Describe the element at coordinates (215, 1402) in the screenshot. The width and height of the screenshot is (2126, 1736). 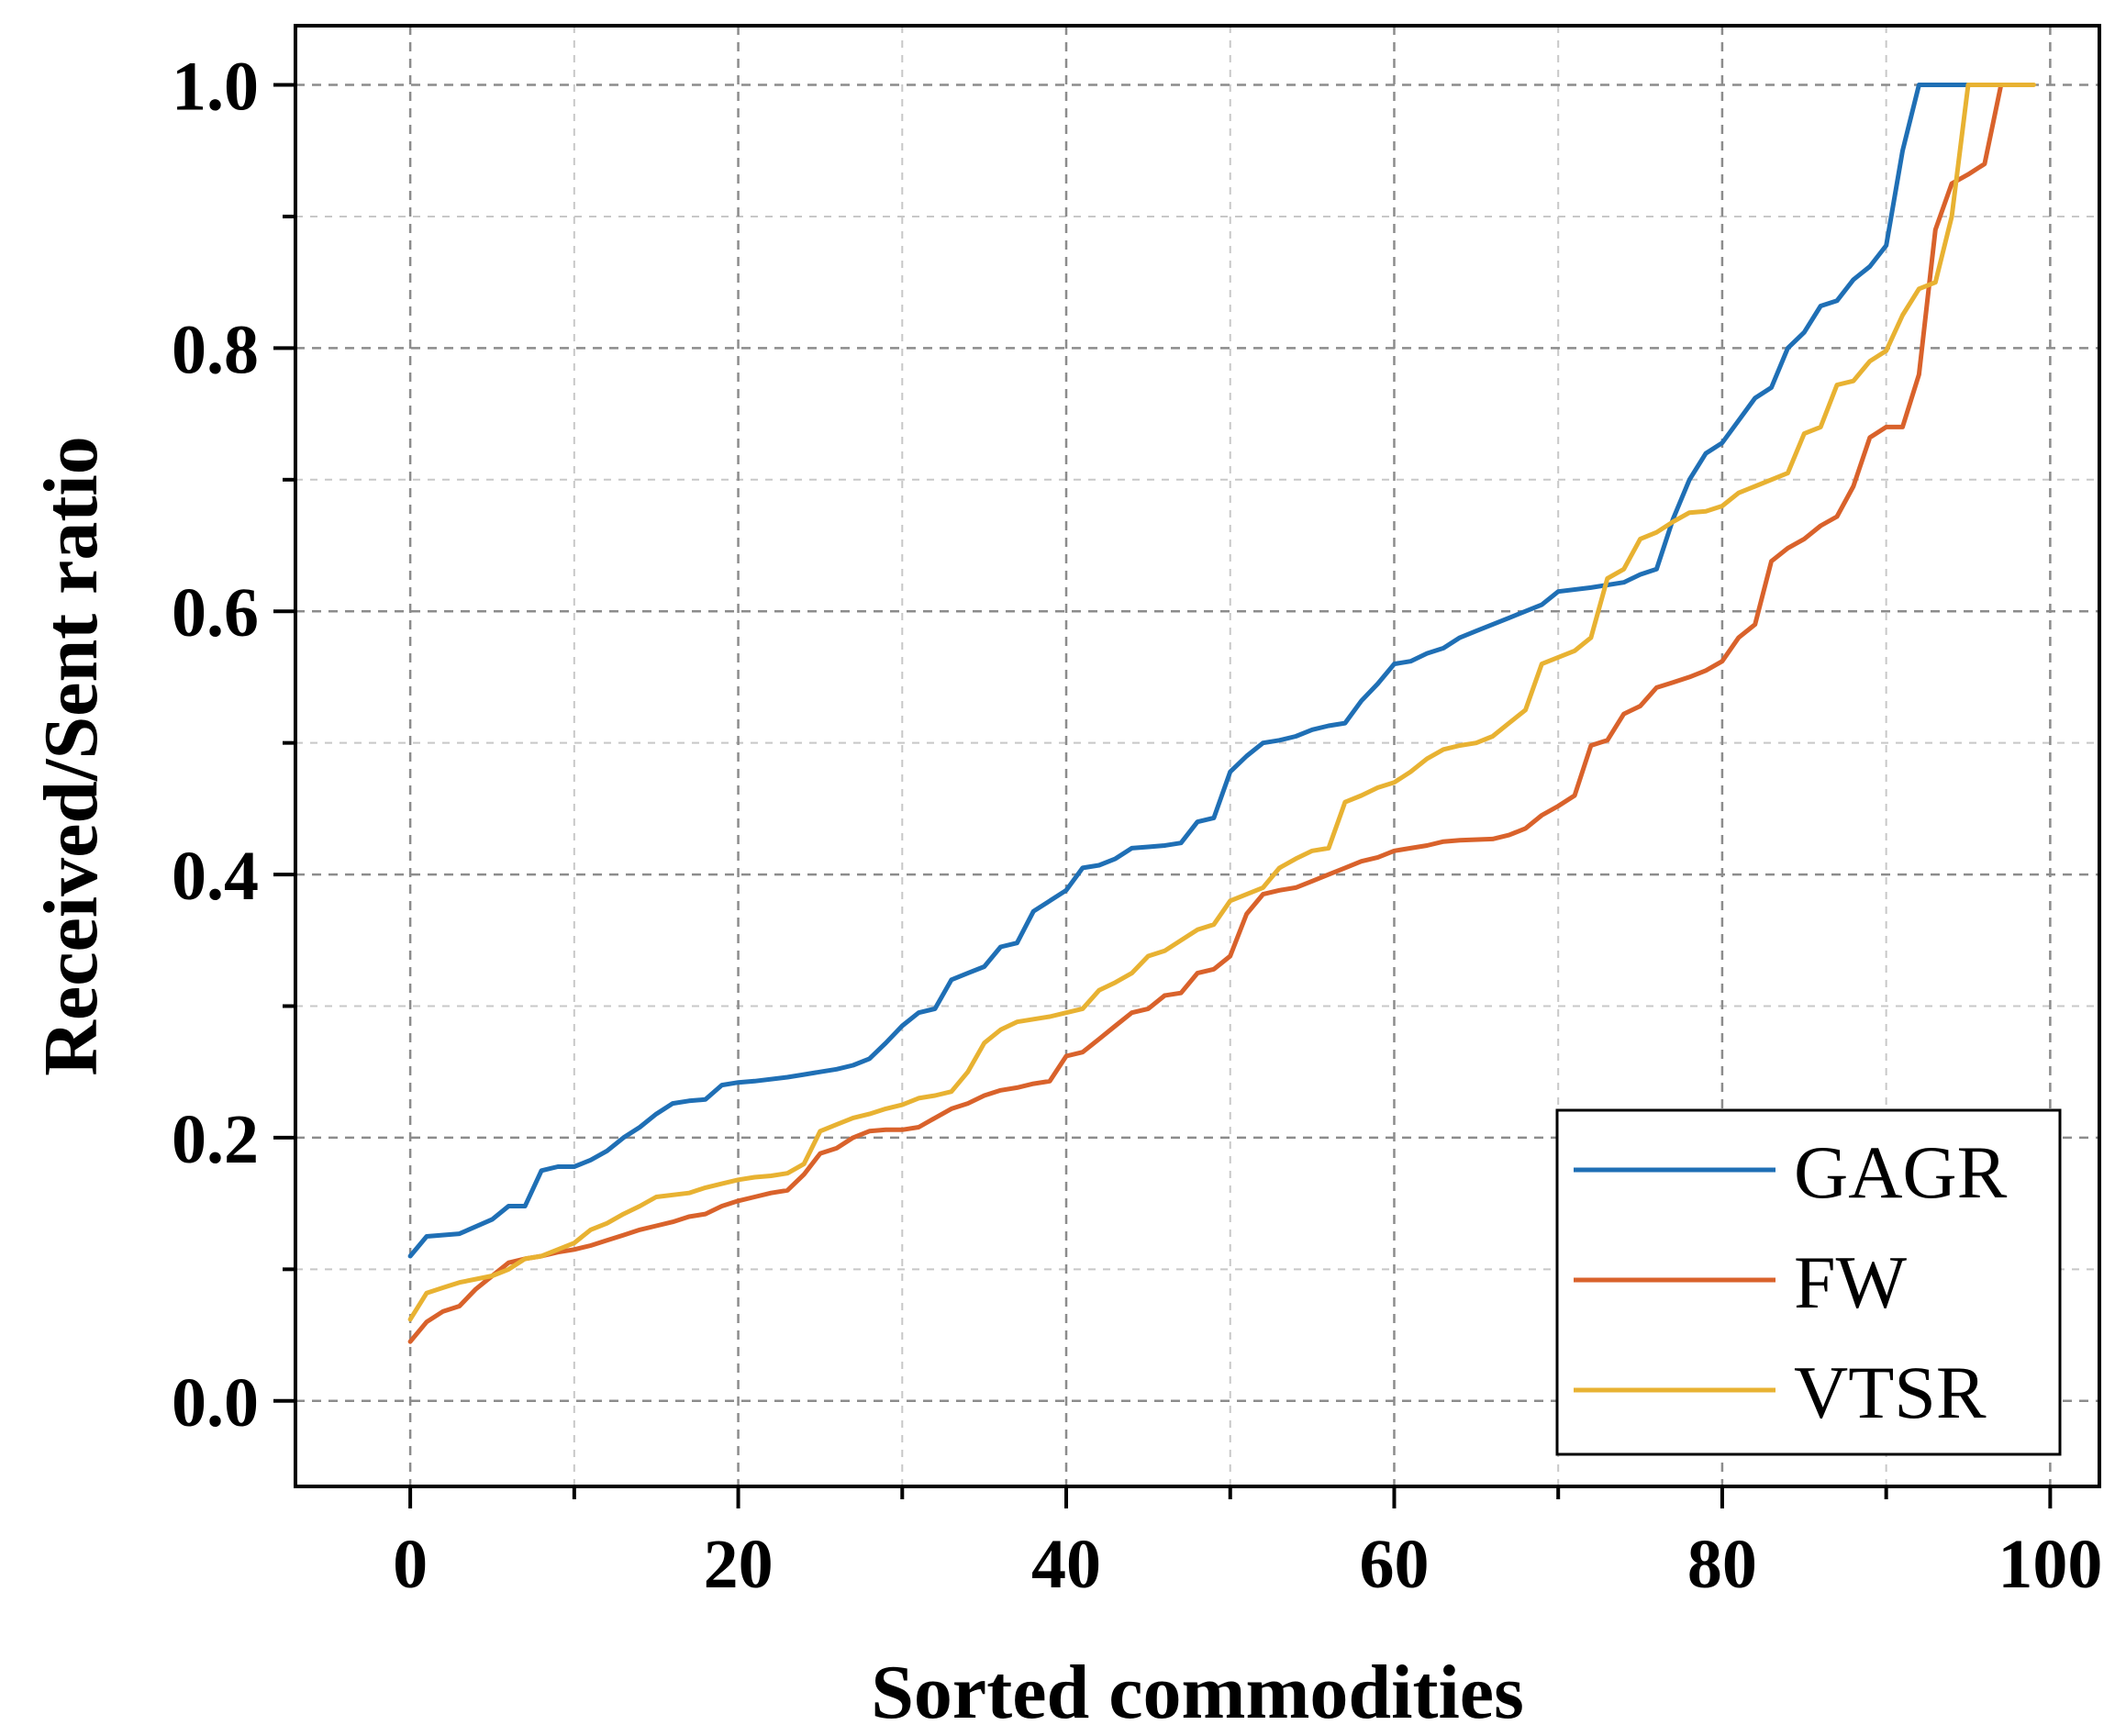
I see `y-tick-label: 0.0` at that location.